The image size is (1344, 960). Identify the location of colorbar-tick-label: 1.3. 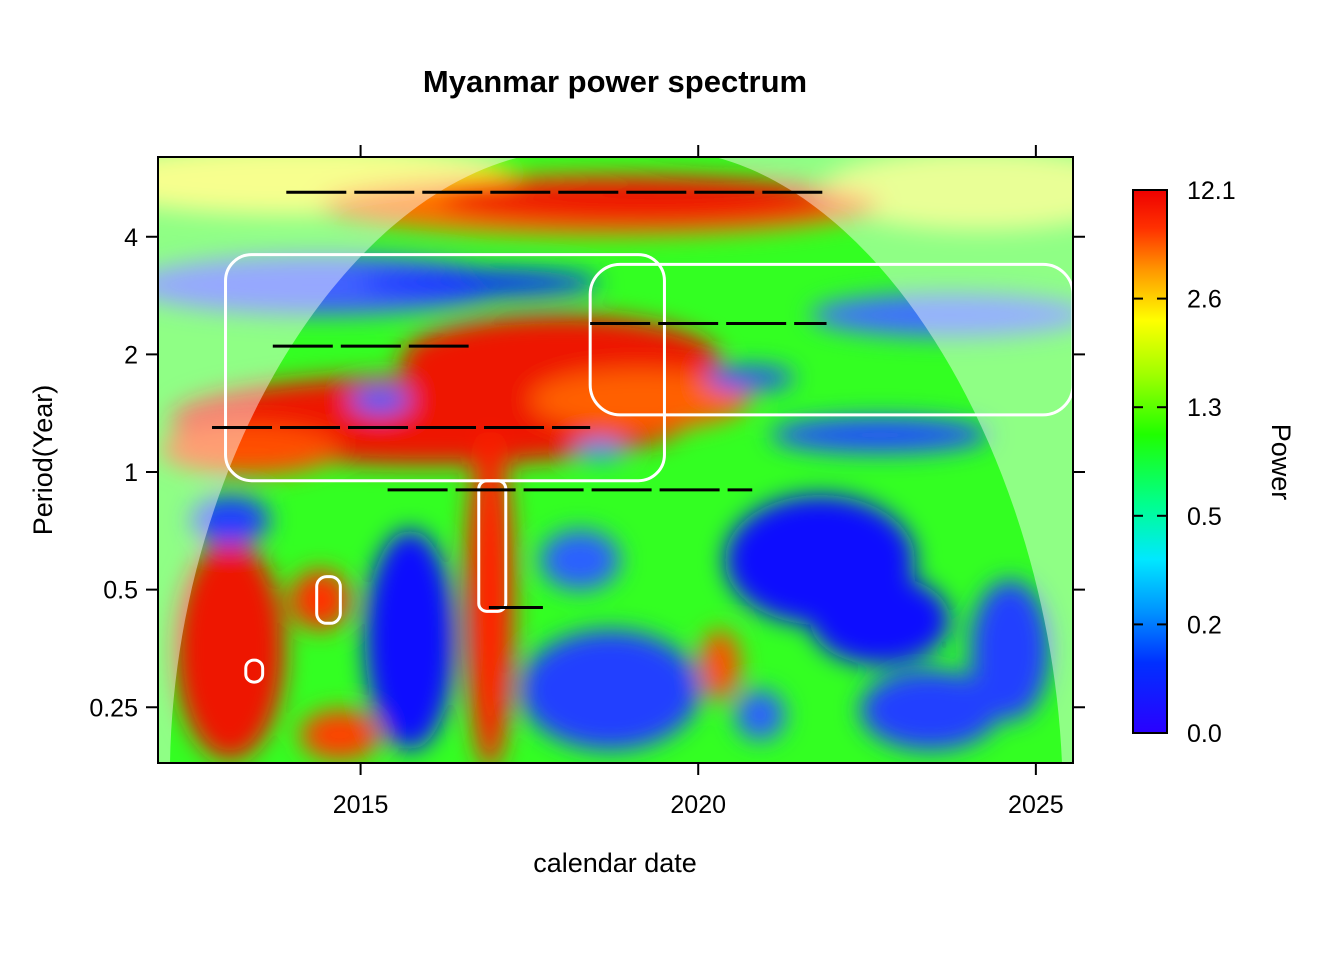
(1204, 408).